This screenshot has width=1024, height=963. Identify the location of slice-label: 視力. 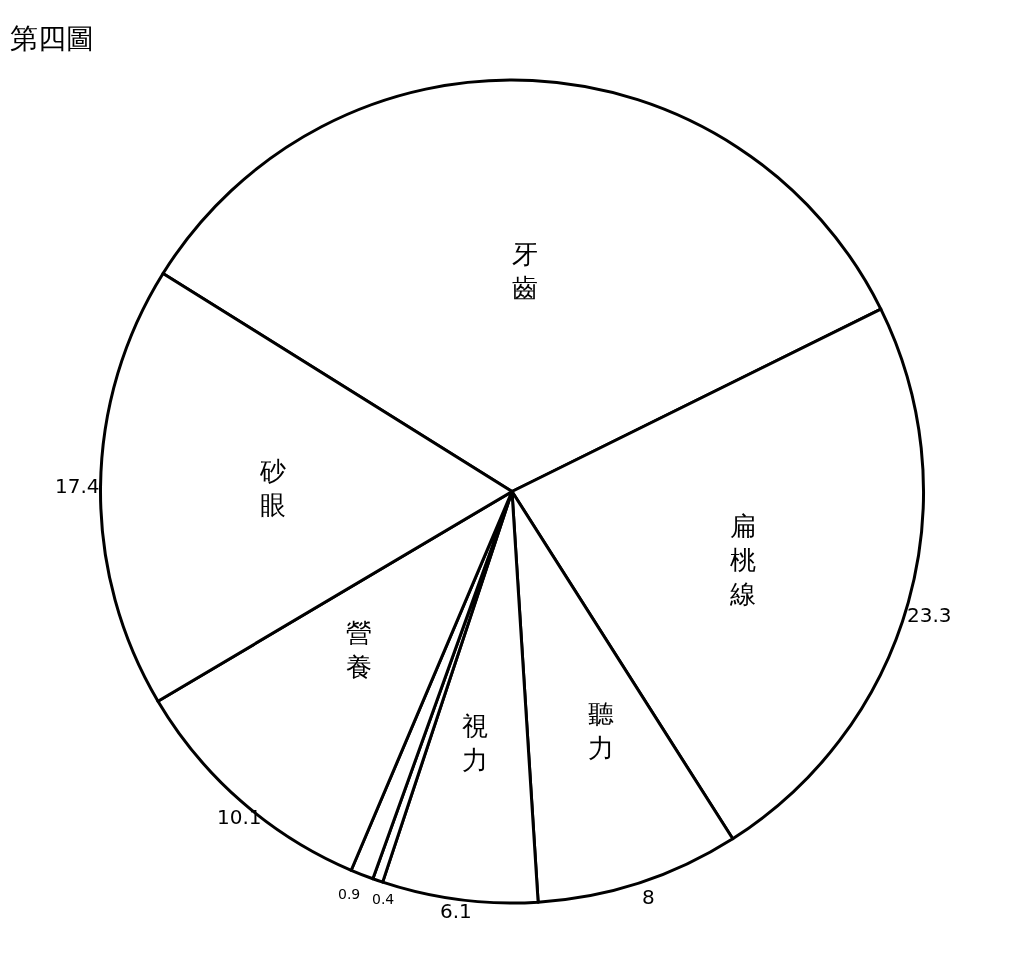
(475, 743).